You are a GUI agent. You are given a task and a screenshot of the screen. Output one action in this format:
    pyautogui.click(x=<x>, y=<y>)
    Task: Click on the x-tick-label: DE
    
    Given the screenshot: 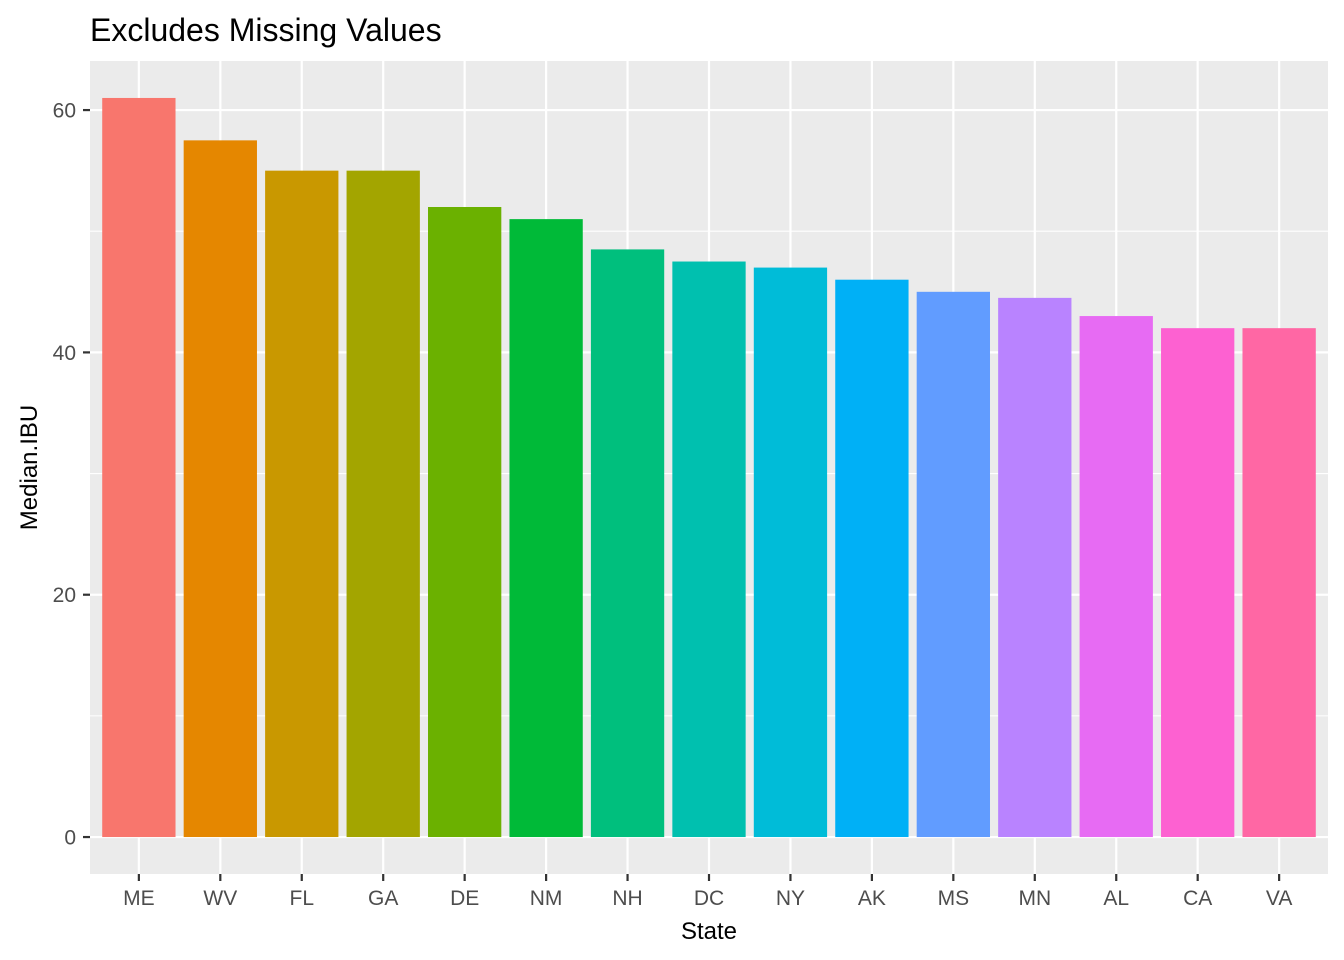 What is the action you would take?
    pyautogui.click(x=464, y=898)
    